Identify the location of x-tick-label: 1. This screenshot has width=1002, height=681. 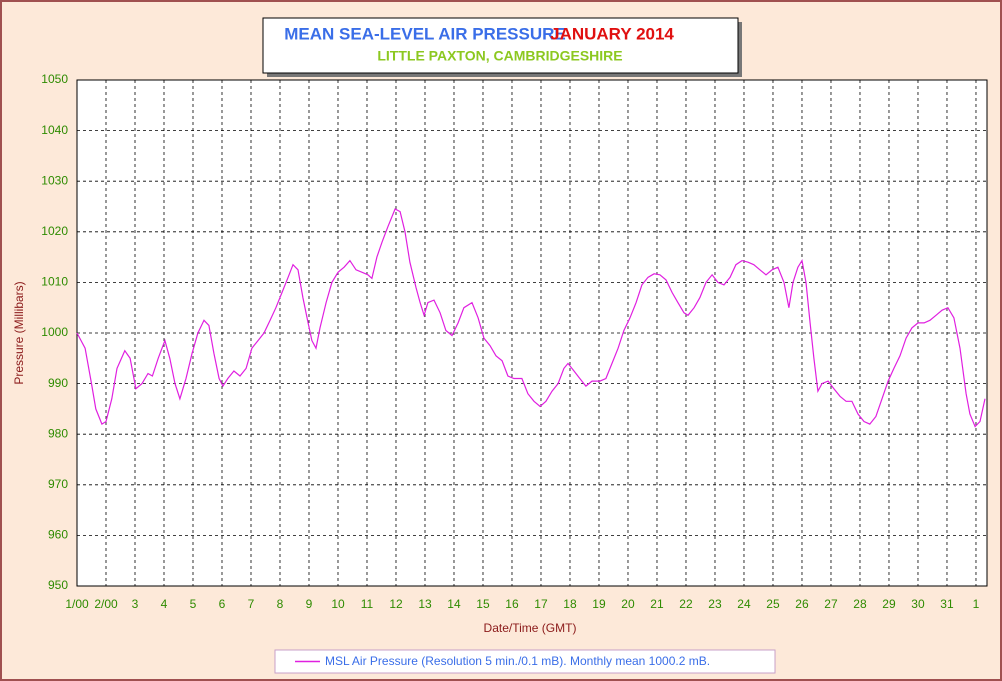
(976, 604).